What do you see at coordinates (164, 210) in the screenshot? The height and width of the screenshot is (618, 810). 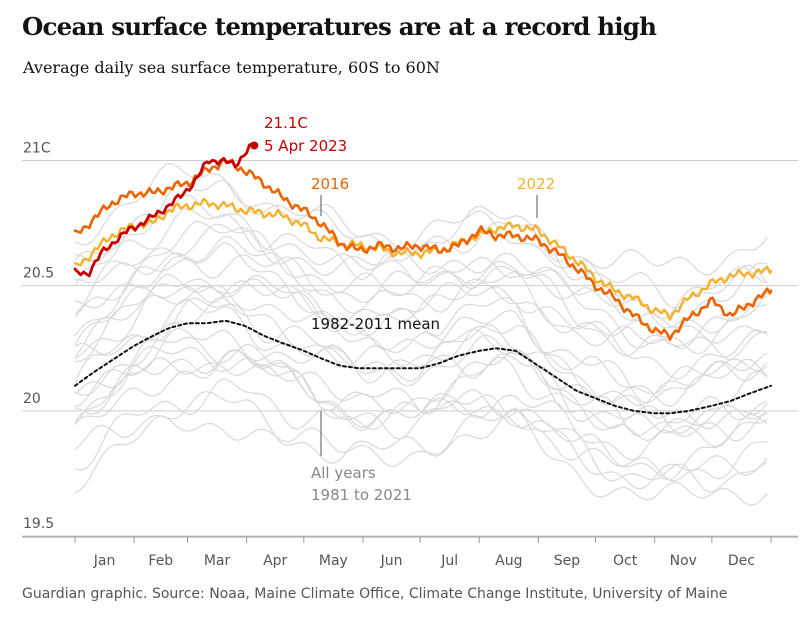 I see `series-line-2023` at bounding box center [164, 210].